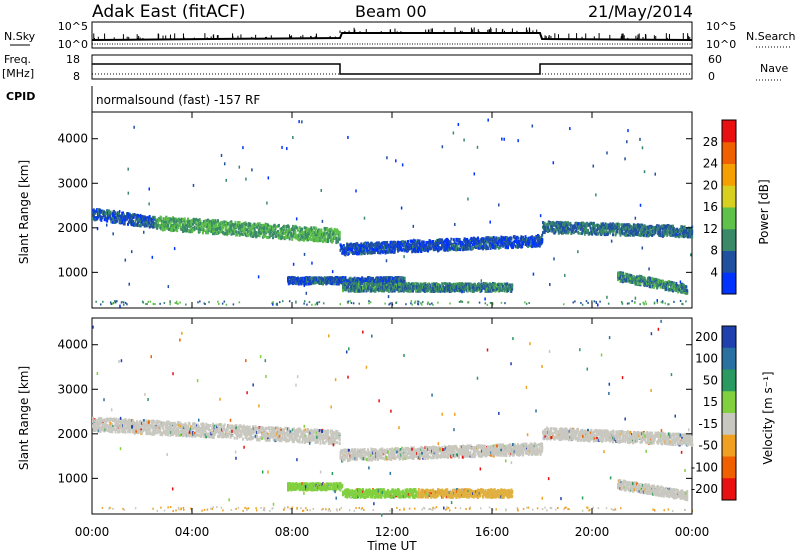  I want to click on nsky-tick-bottom: 10^0, so click(73, 44).